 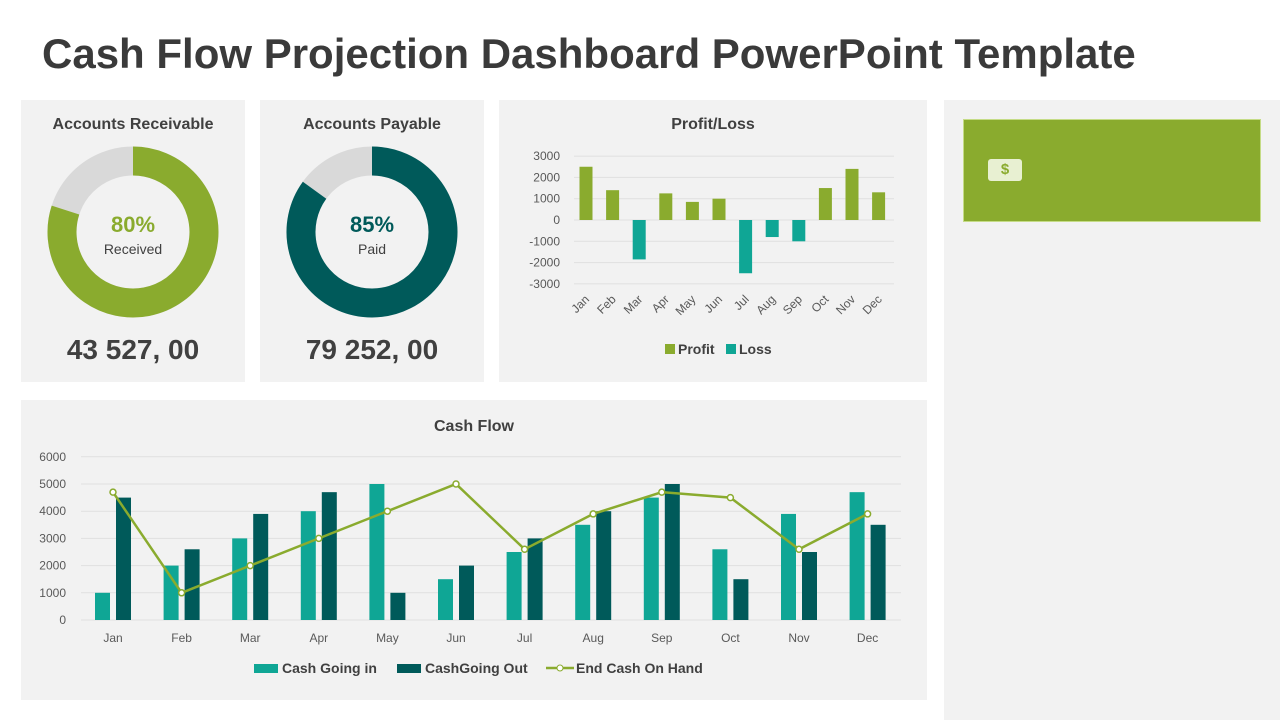 What do you see at coordinates (606, 304) in the screenshot?
I see `x-tick-label: Feb` at bounding box center [606, 304].